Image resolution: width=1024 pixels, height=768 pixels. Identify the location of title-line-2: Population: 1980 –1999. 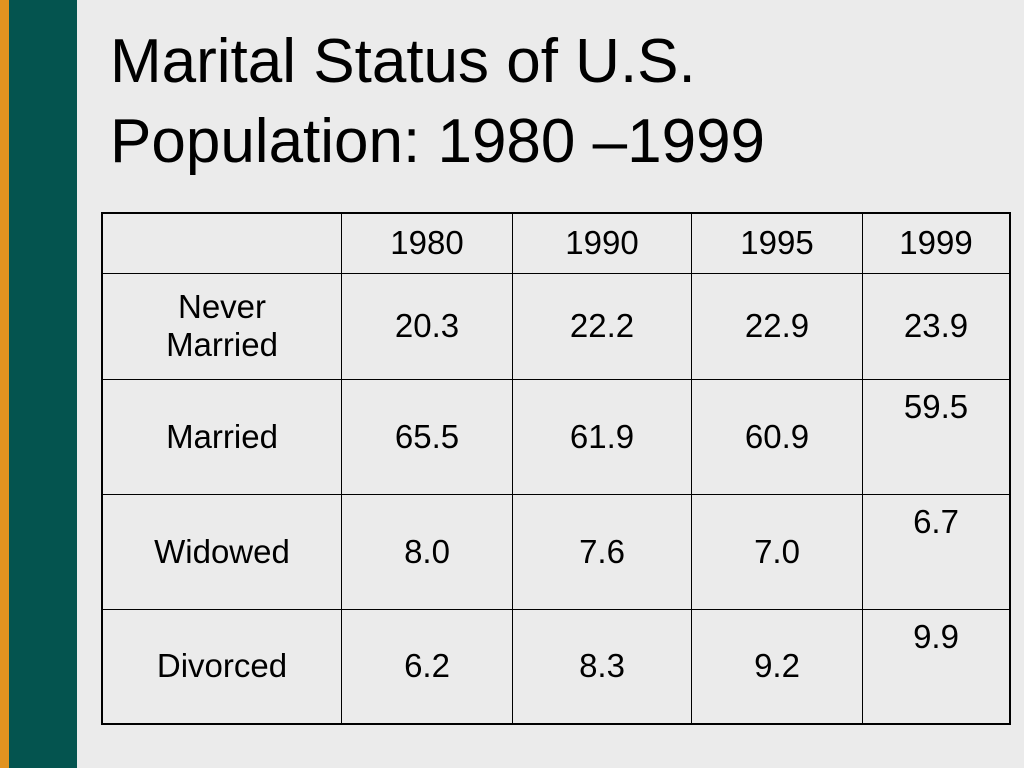
(438, 141).